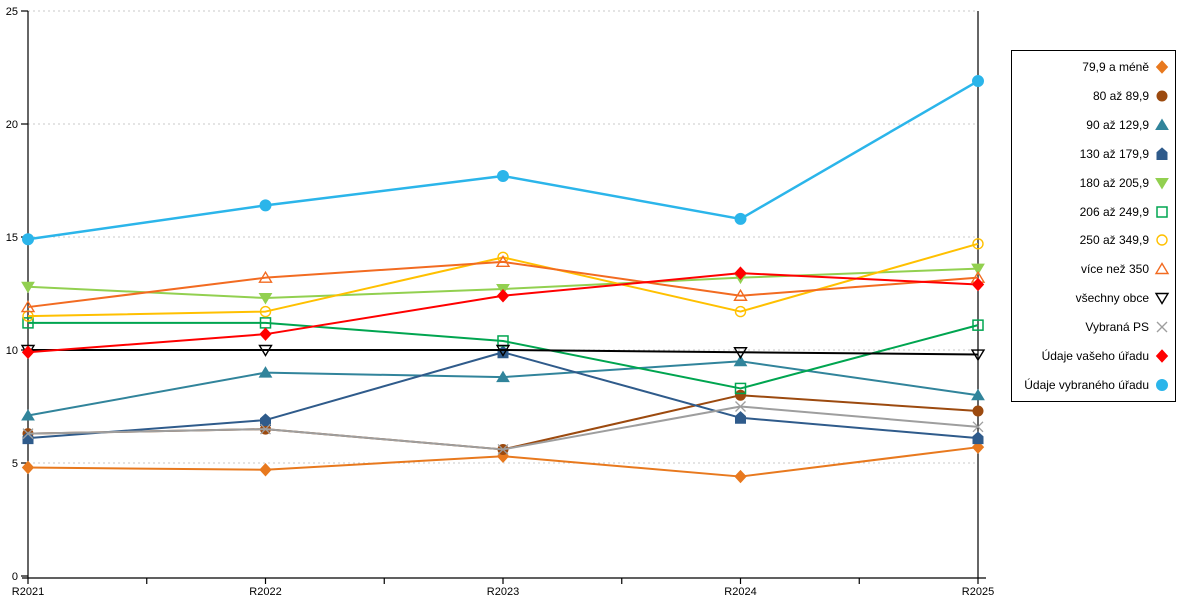  I want to click on legend-label: Údaje vašeho úřadu, so click(1095, 355).